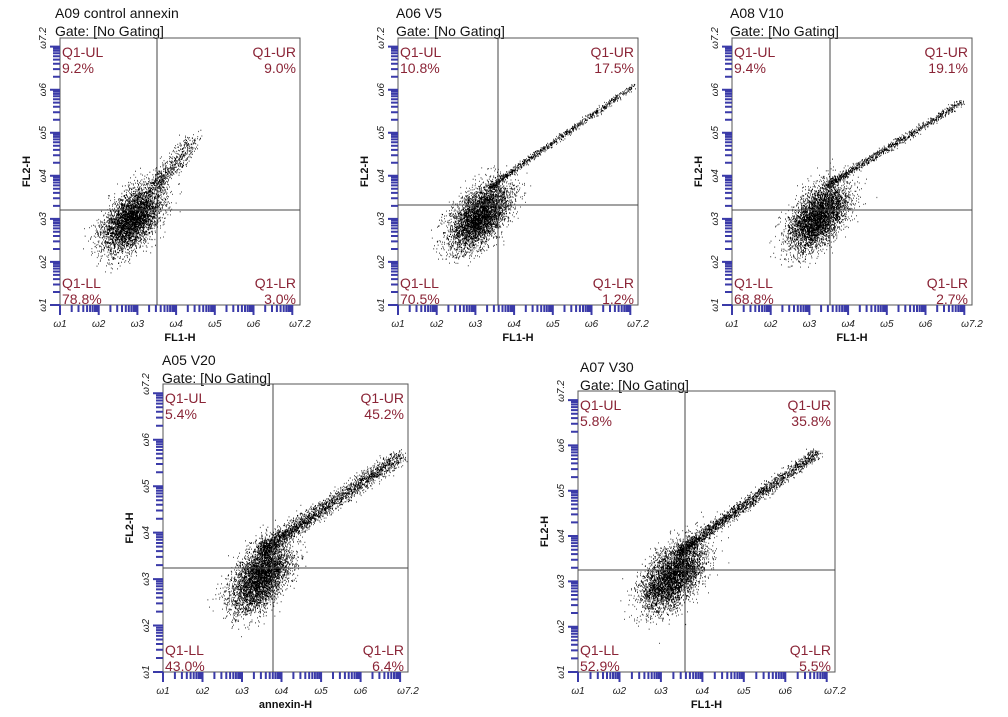 Image resolution: width=1008 pixels, height=717 pixels. I want to click on quadrant-percent: 43.0%, so click(185, 666).